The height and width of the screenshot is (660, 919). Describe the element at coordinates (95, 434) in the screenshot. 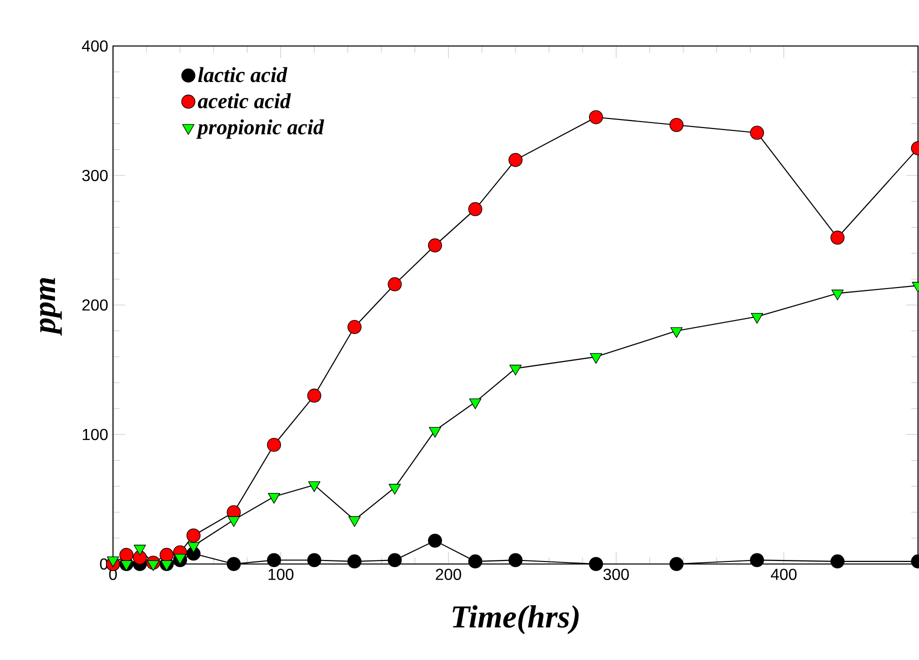

I see `y-tick-label: 100` at that location.